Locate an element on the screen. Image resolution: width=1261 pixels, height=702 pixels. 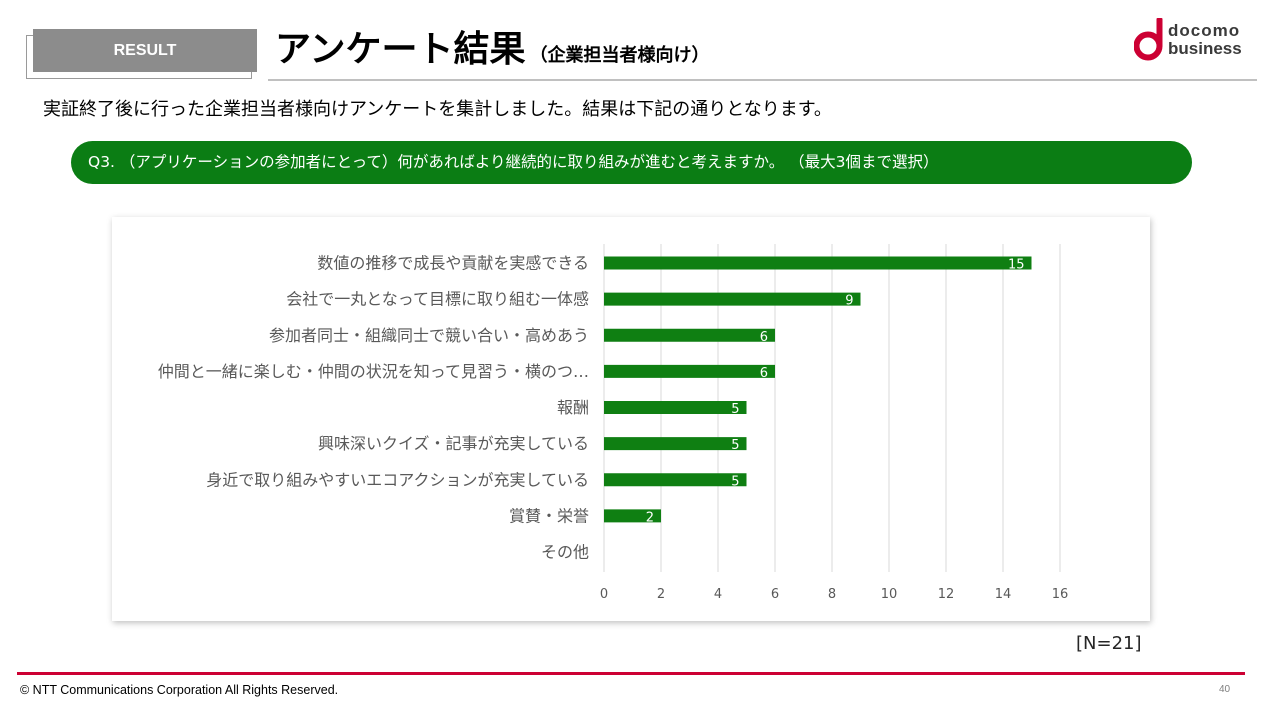
x-tick-label: 2 is located at coordinates (661, 594).